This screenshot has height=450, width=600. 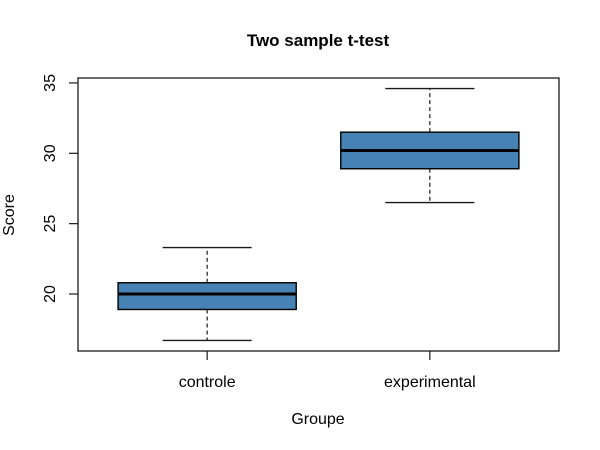 I want to click on y-tick-label: 35, so click(x=50, y=83).